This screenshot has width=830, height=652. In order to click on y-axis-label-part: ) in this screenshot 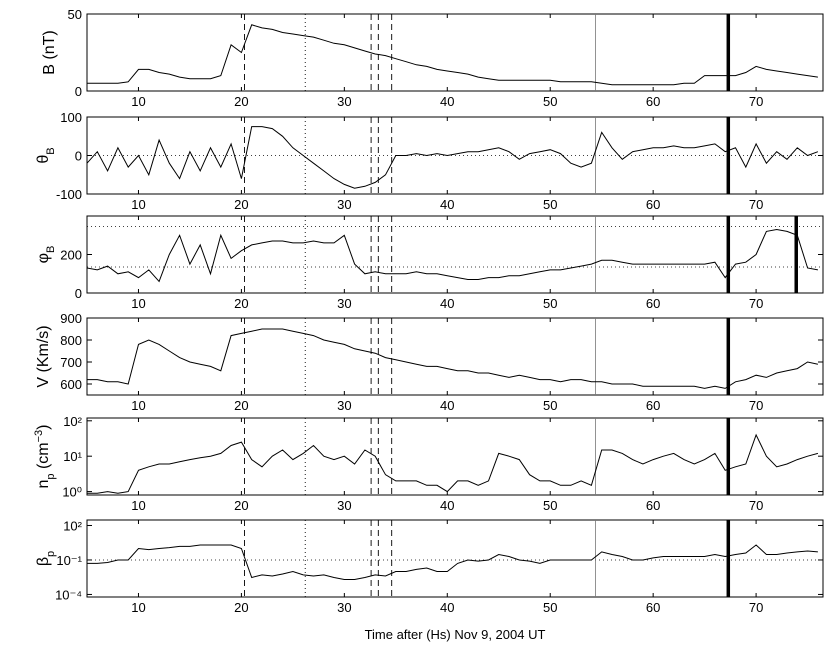, I will do `click(43, 426)`.